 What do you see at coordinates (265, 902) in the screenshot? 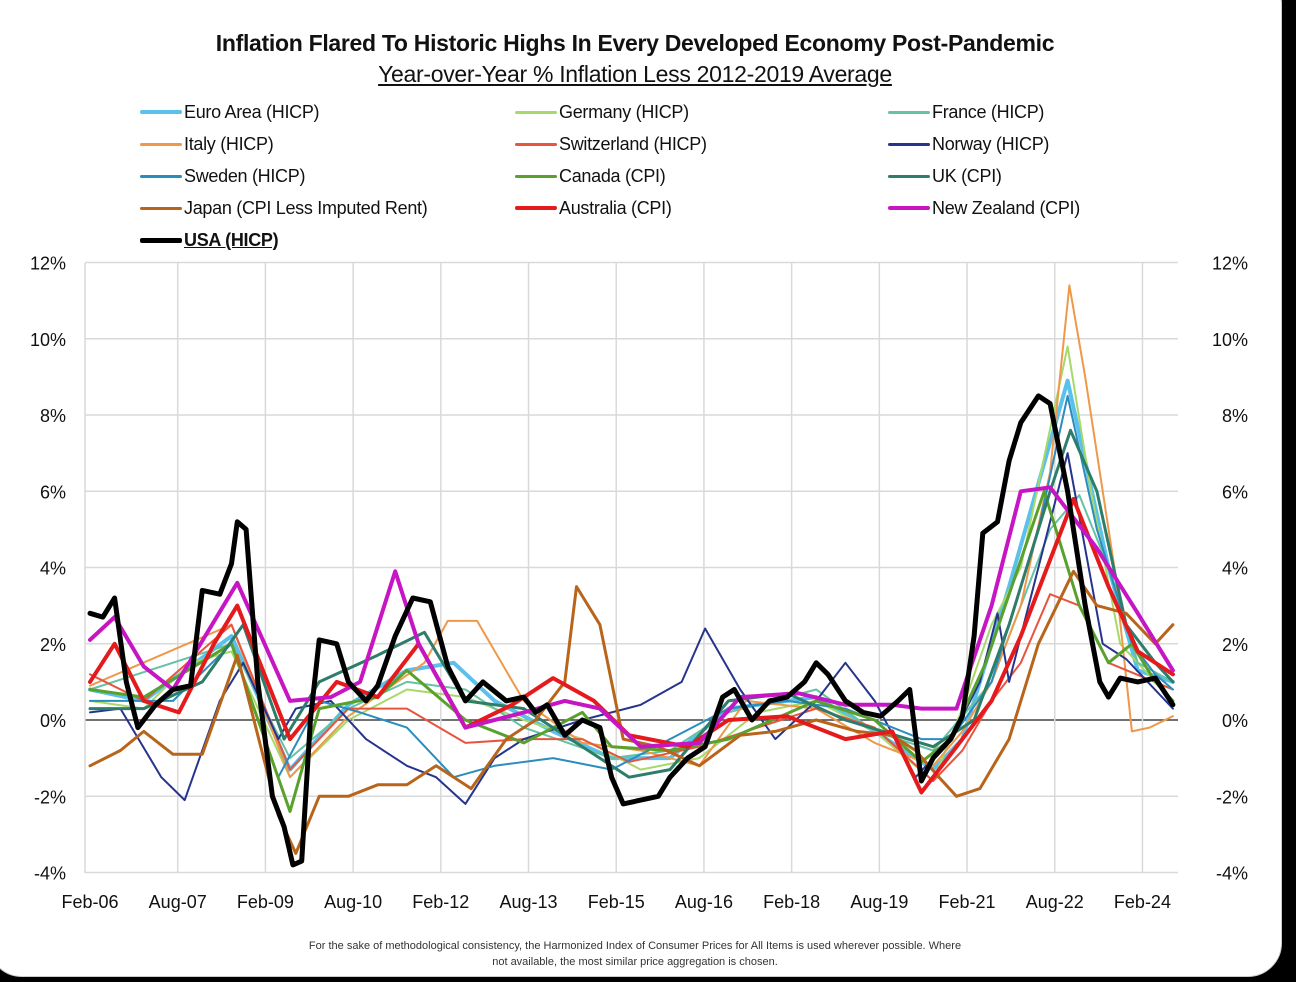
I see `x-tick-label: Feb-09` at bounding box center [265, 902].